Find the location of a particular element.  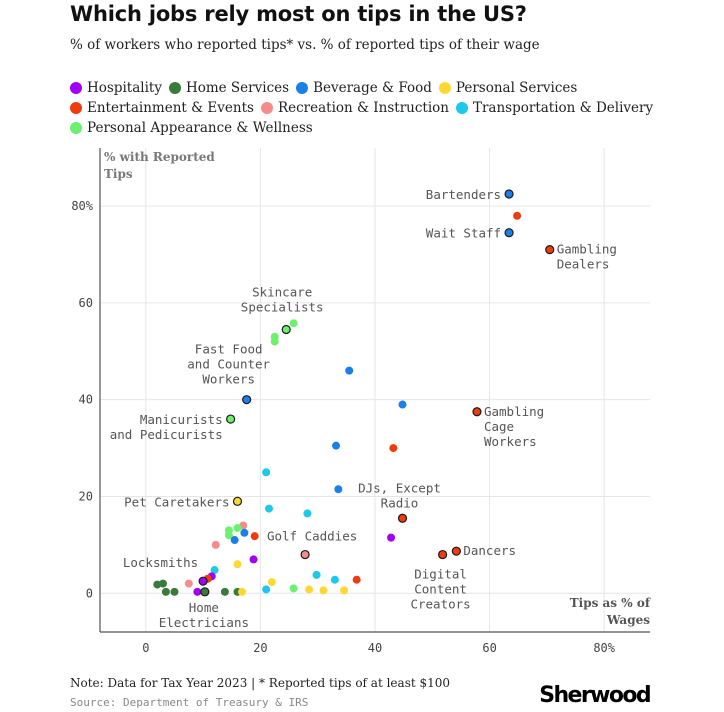

point-label: DJs, Except Radio is located at coordinates (399, 495).